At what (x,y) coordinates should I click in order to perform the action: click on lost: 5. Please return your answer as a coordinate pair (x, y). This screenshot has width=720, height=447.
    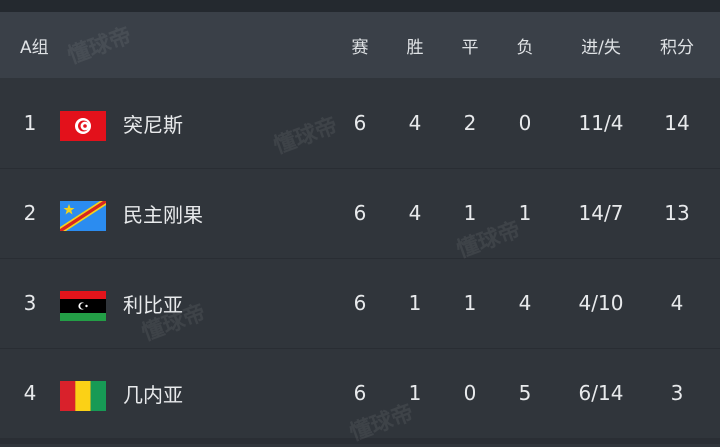
    Looking at the image, I should click on (525, 393).